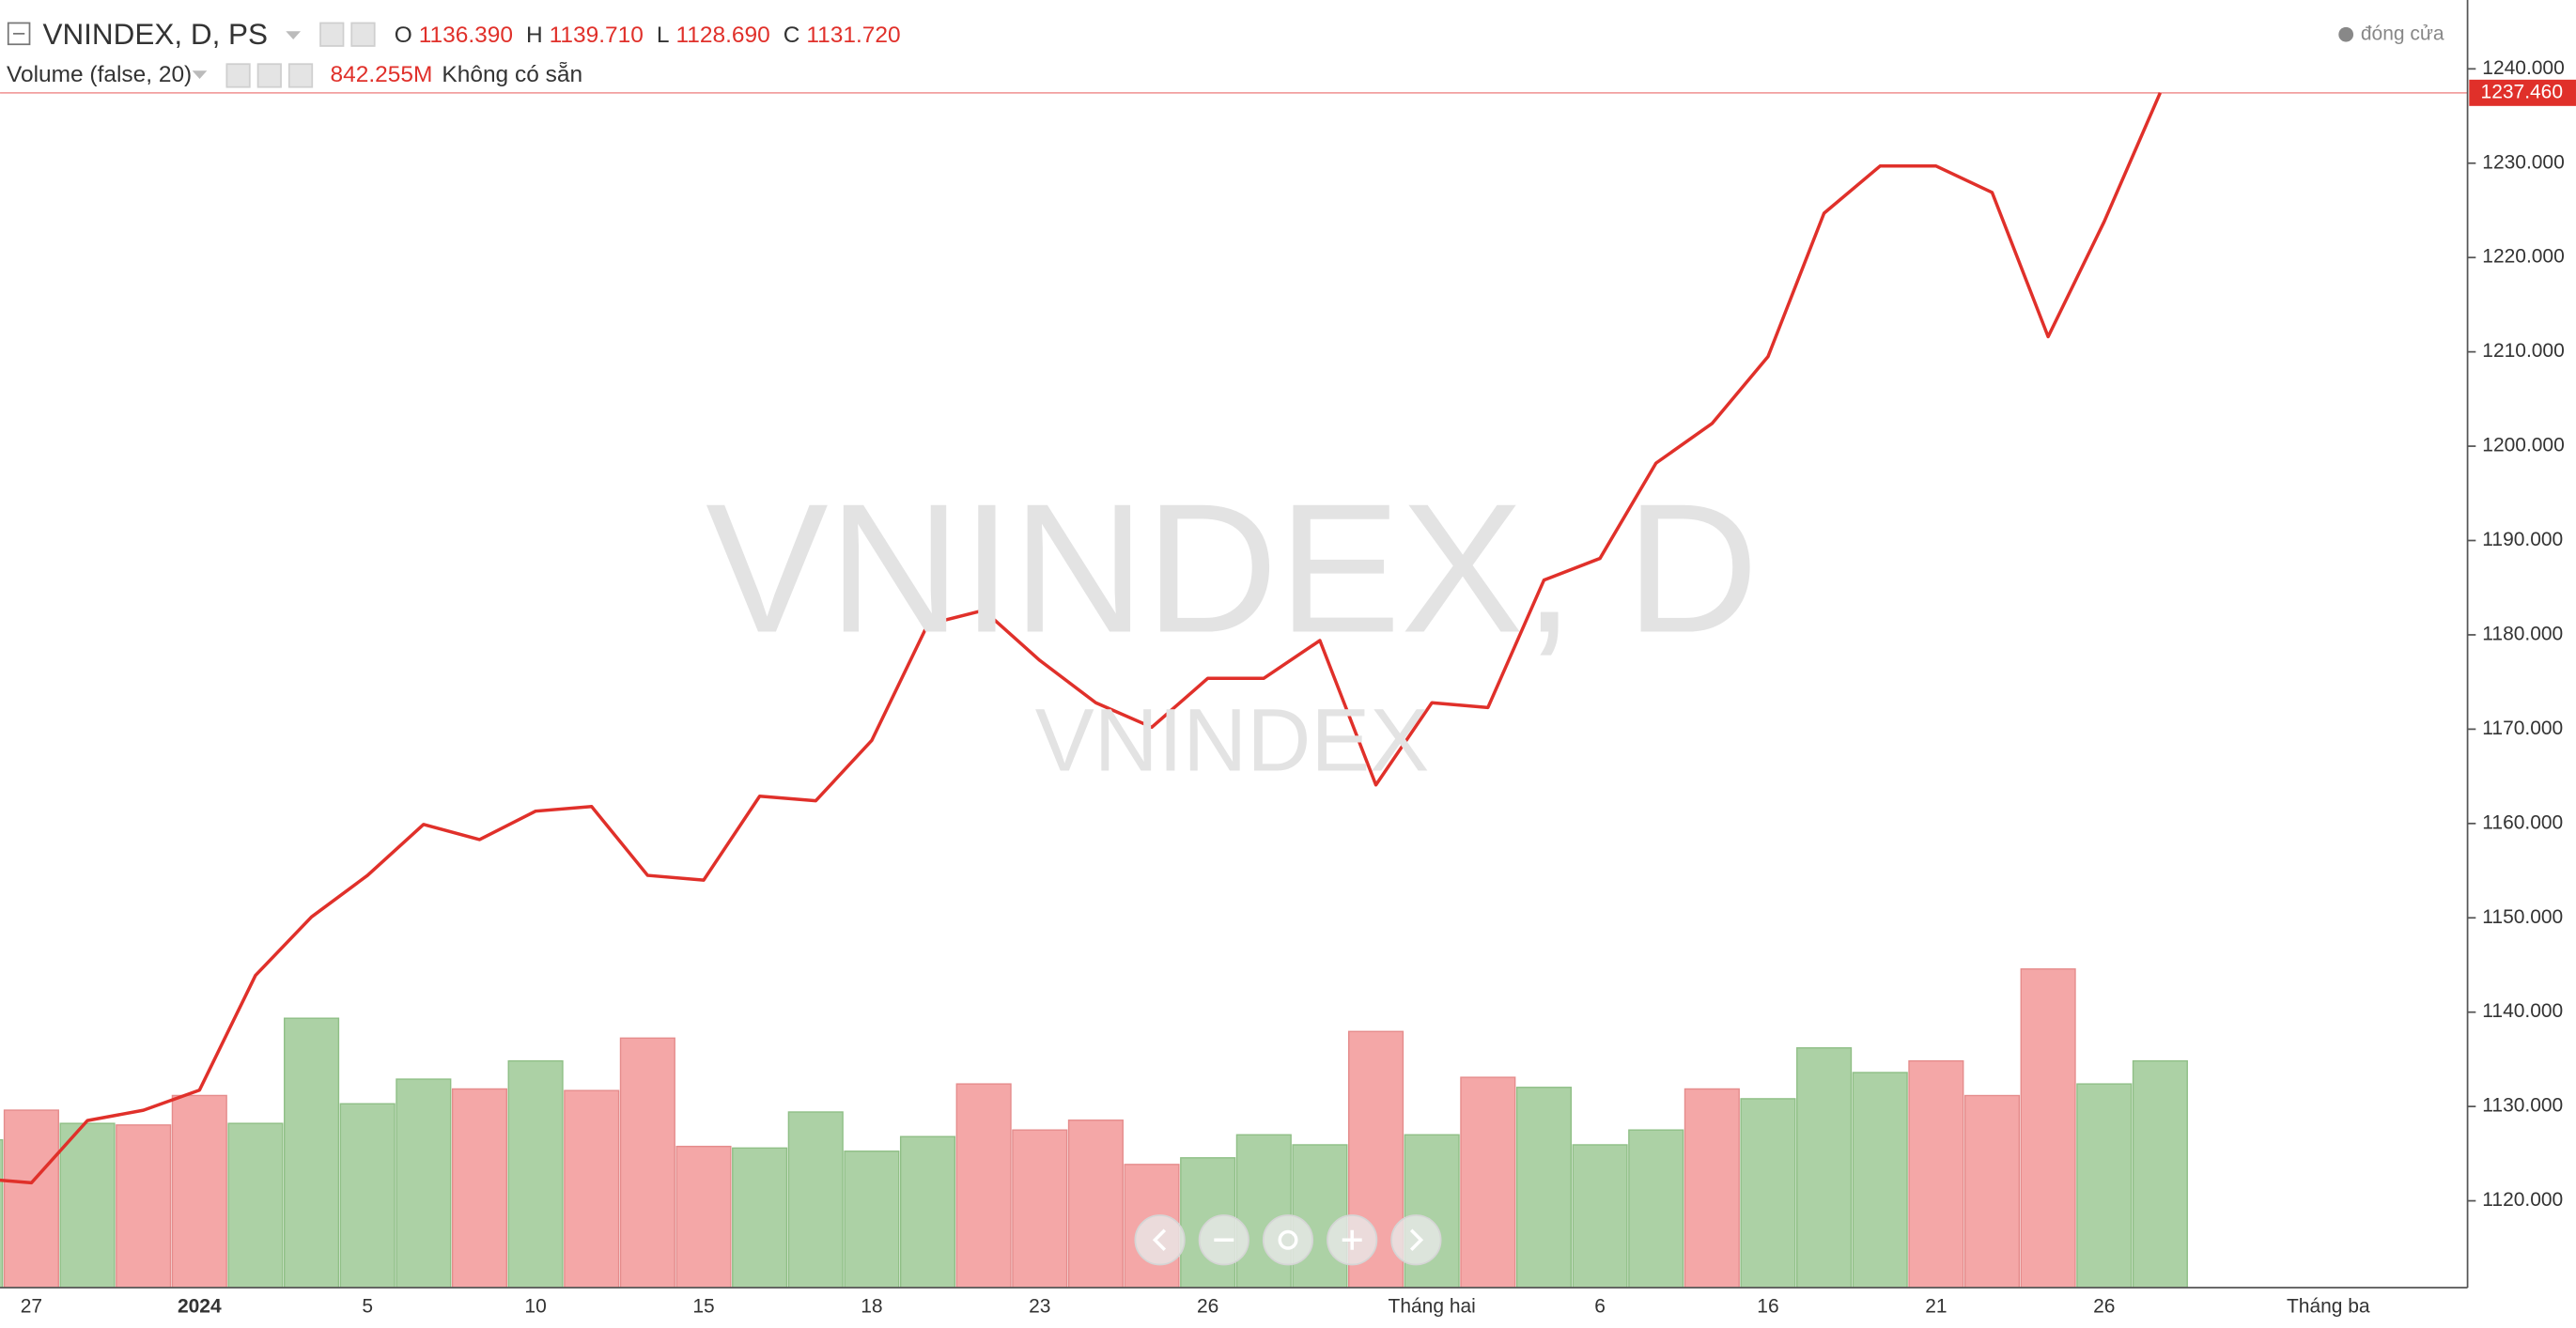  What do you see at coordinates (2402, 33) in the screenshot?
I see `legend-label: đóng cửa` at bounding box center [2402, 33].